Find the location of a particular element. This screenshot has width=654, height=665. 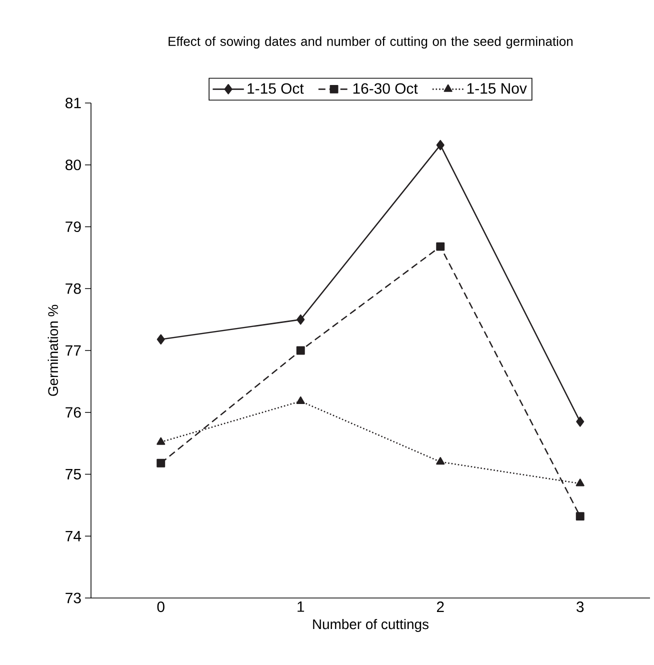

y-tick-label: 79 is located at coordinates (73, 226).